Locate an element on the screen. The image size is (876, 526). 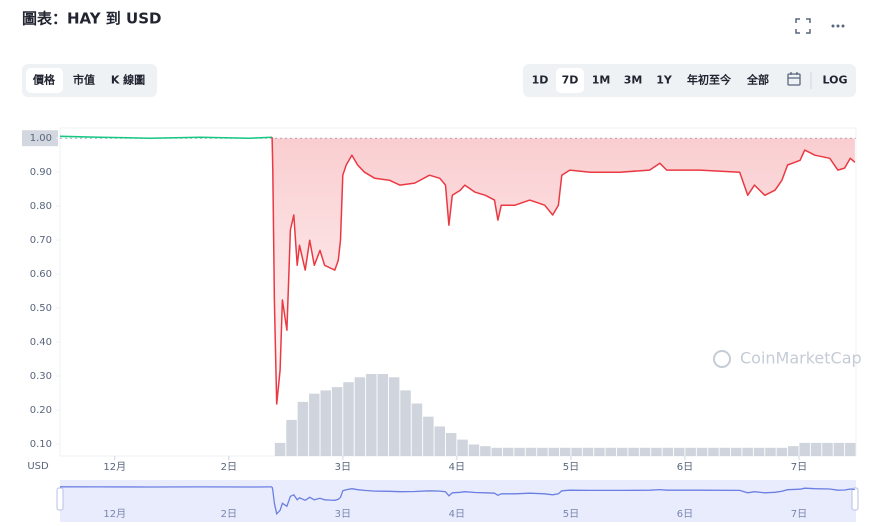
current-price-box is located at coordinates (40, 138).